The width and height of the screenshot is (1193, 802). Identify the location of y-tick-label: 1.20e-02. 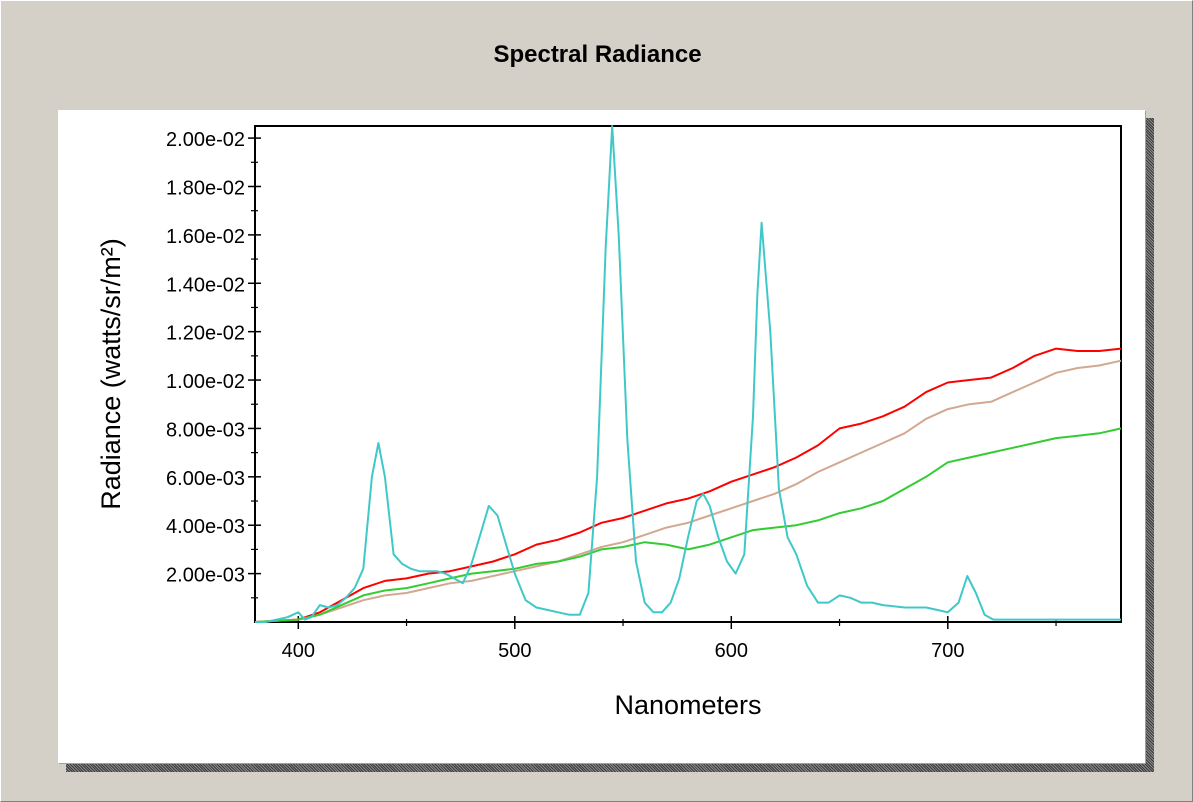
(205, 334).